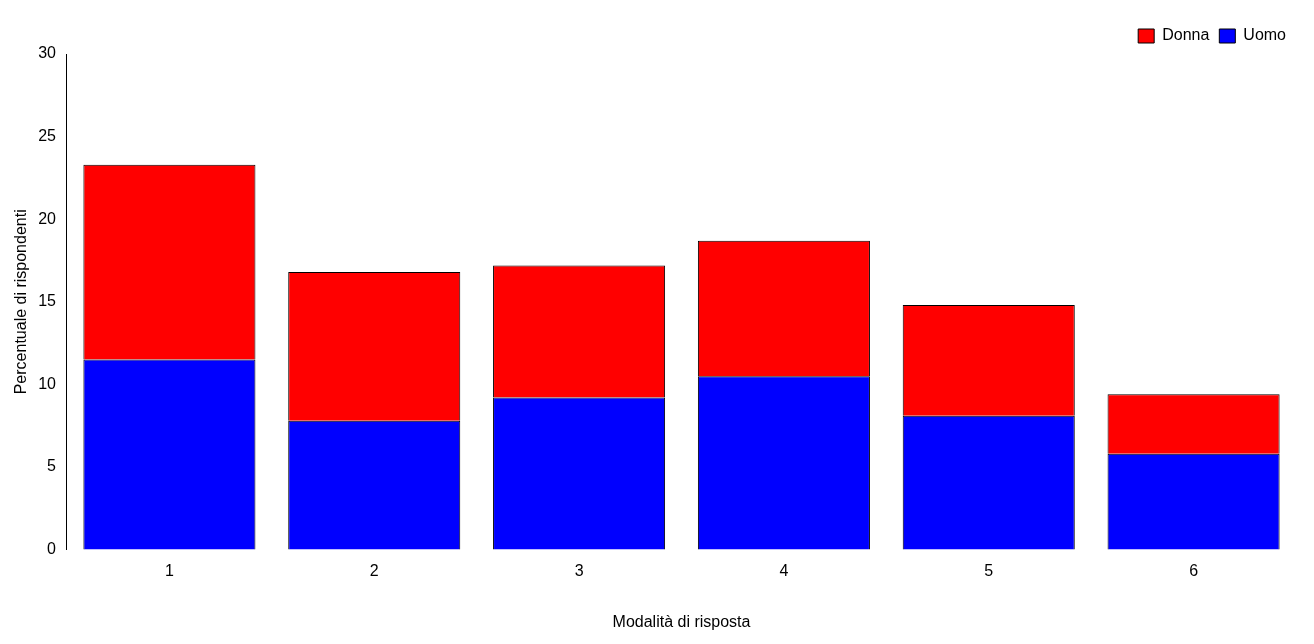 The image size is (1314, 644). Describe the element at coordinates (21, 302) in the screenshot. I see `y-axis-title: Percentuale di rispondenti` at that location.